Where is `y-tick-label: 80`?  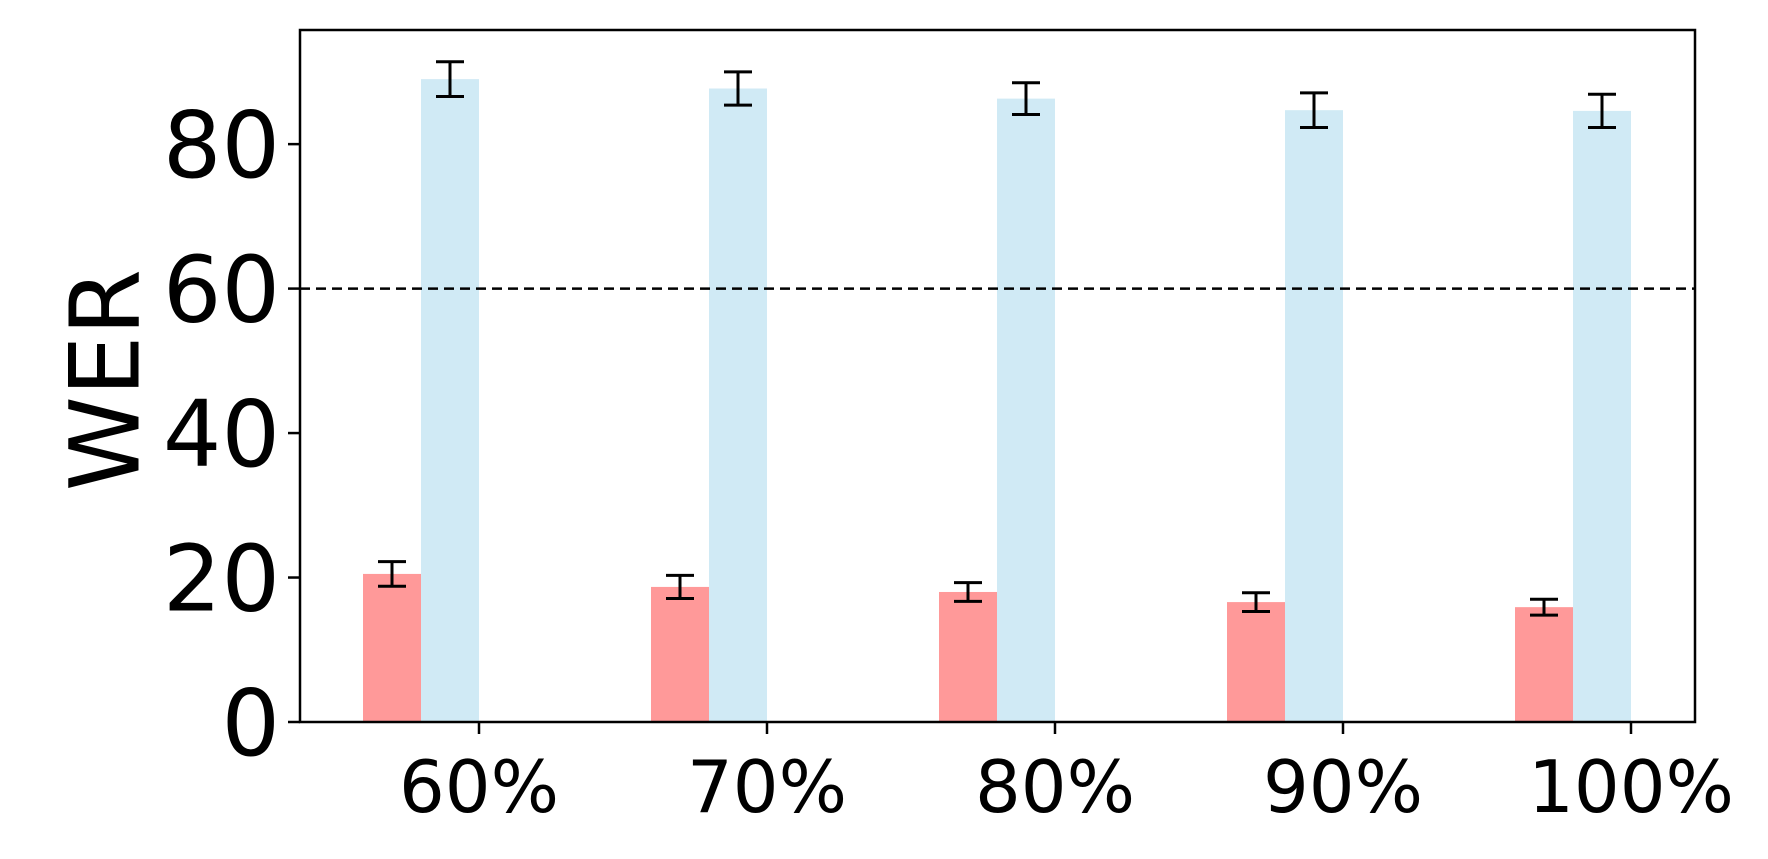
y-tick-label: 80 is located at coordinates (221, 145).